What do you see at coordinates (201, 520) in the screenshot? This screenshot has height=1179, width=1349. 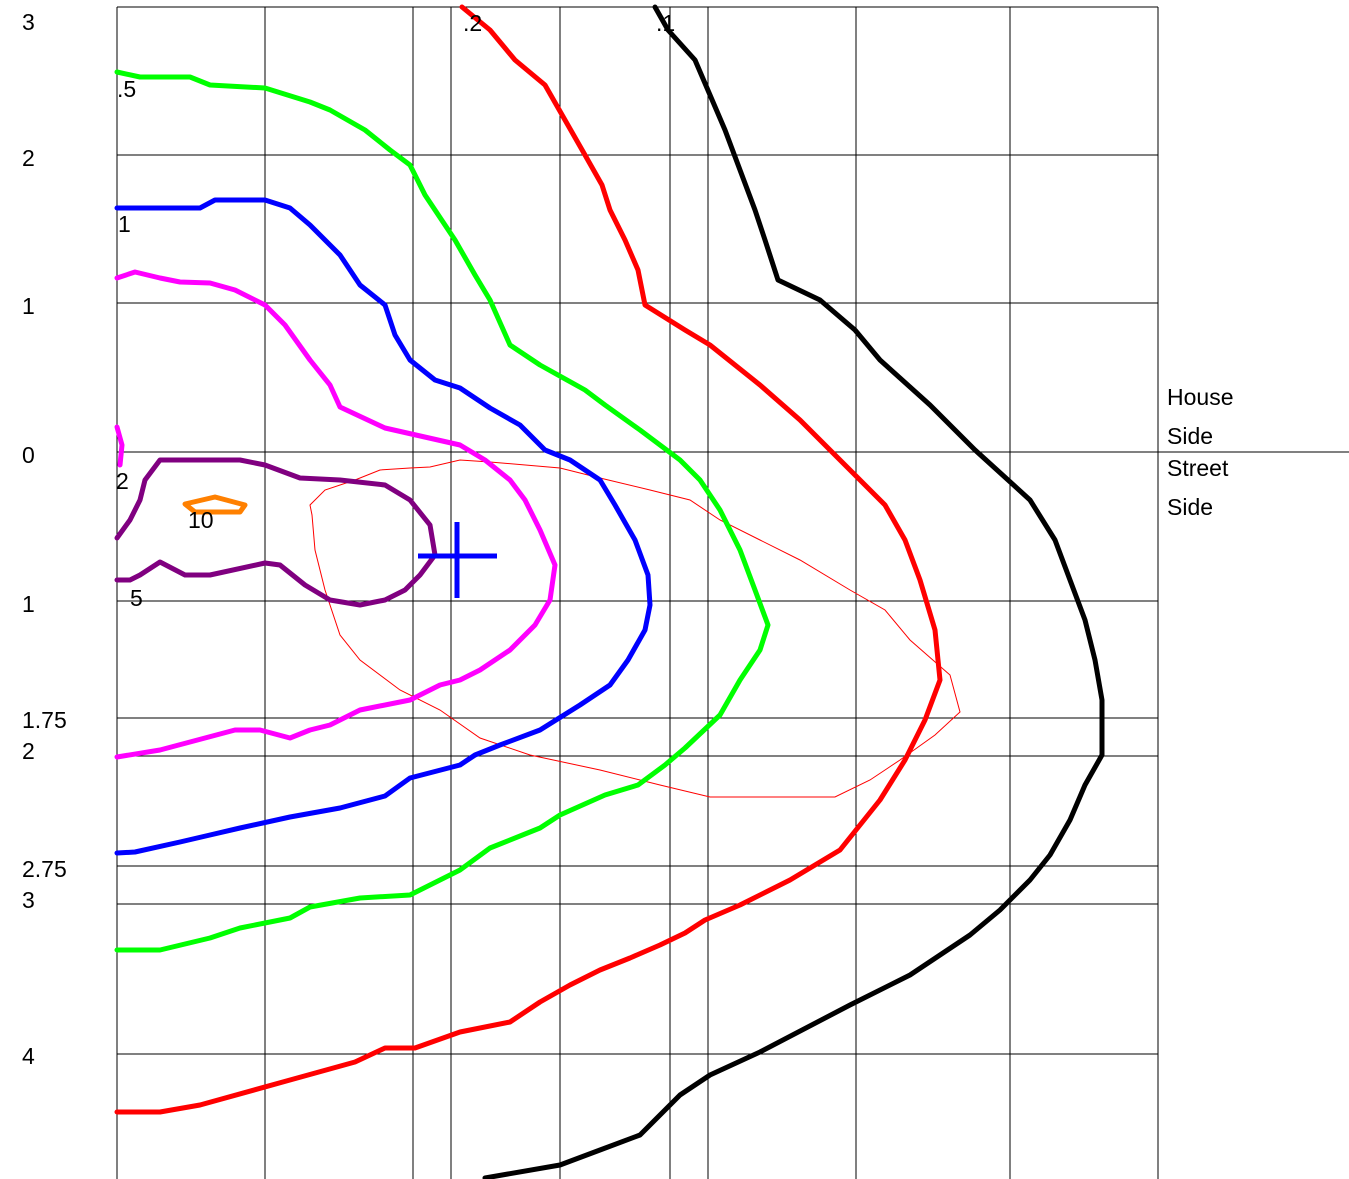 I see `contour-label: 10` at bounding box center [201, 520].